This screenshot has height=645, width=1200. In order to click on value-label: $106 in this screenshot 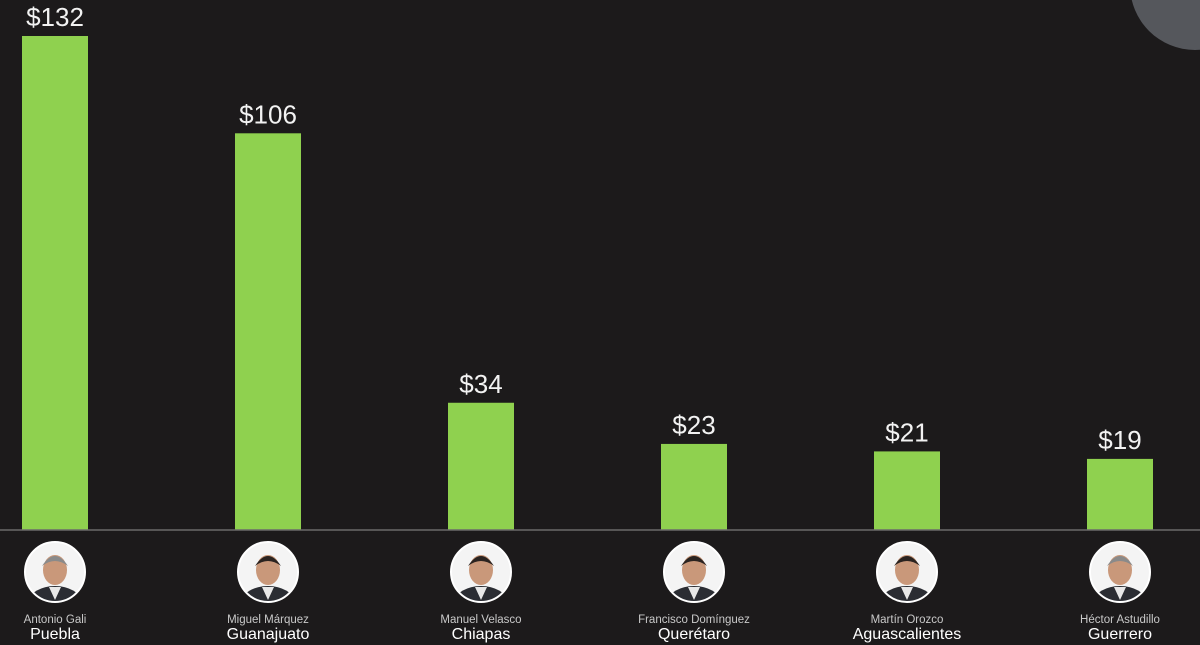, I will do `click(268, 114)`.